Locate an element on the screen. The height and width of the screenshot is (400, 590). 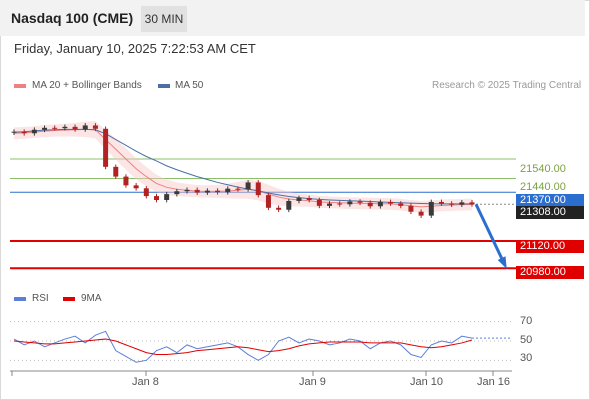
rsi-tick-70: 70 is located at coordinates (526, 321).